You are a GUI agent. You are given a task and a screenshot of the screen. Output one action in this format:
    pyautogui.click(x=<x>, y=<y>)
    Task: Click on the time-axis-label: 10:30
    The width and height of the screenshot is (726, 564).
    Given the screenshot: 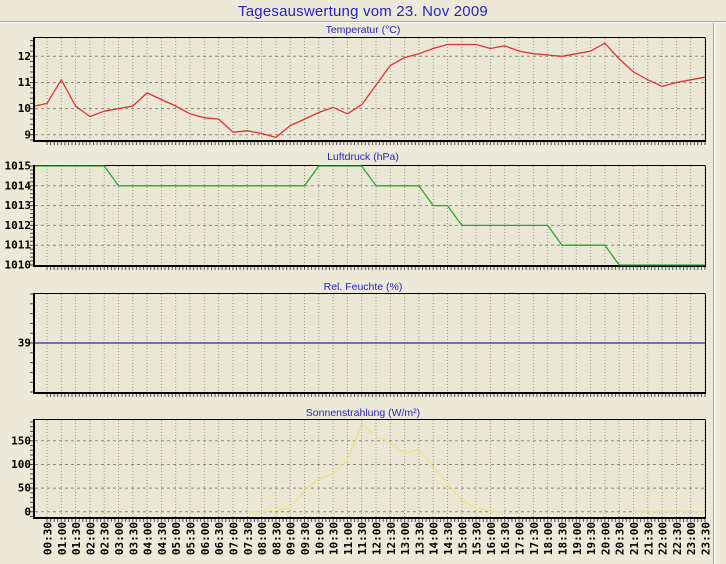 What is the action you would take?
    pyautogui.click(x=334, y=538)
    